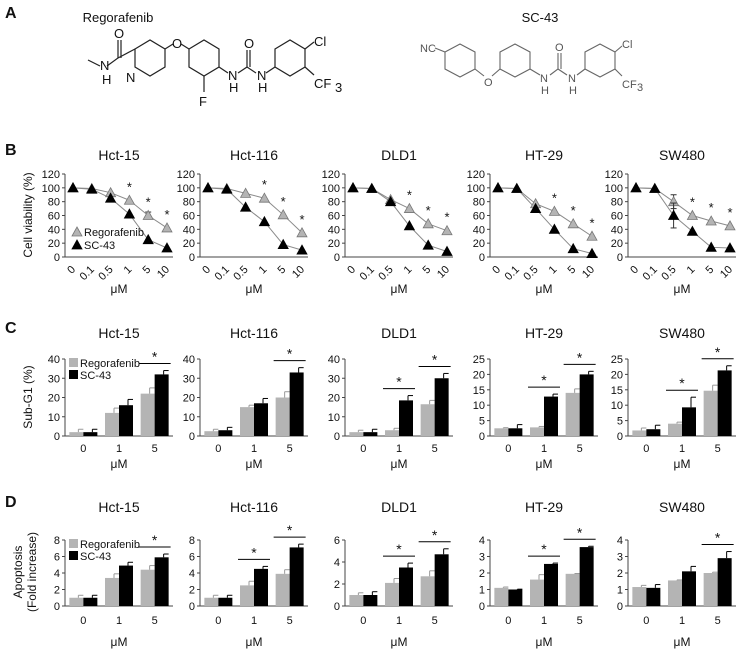  I want to click on atom-label: NC, so click(428, 49).